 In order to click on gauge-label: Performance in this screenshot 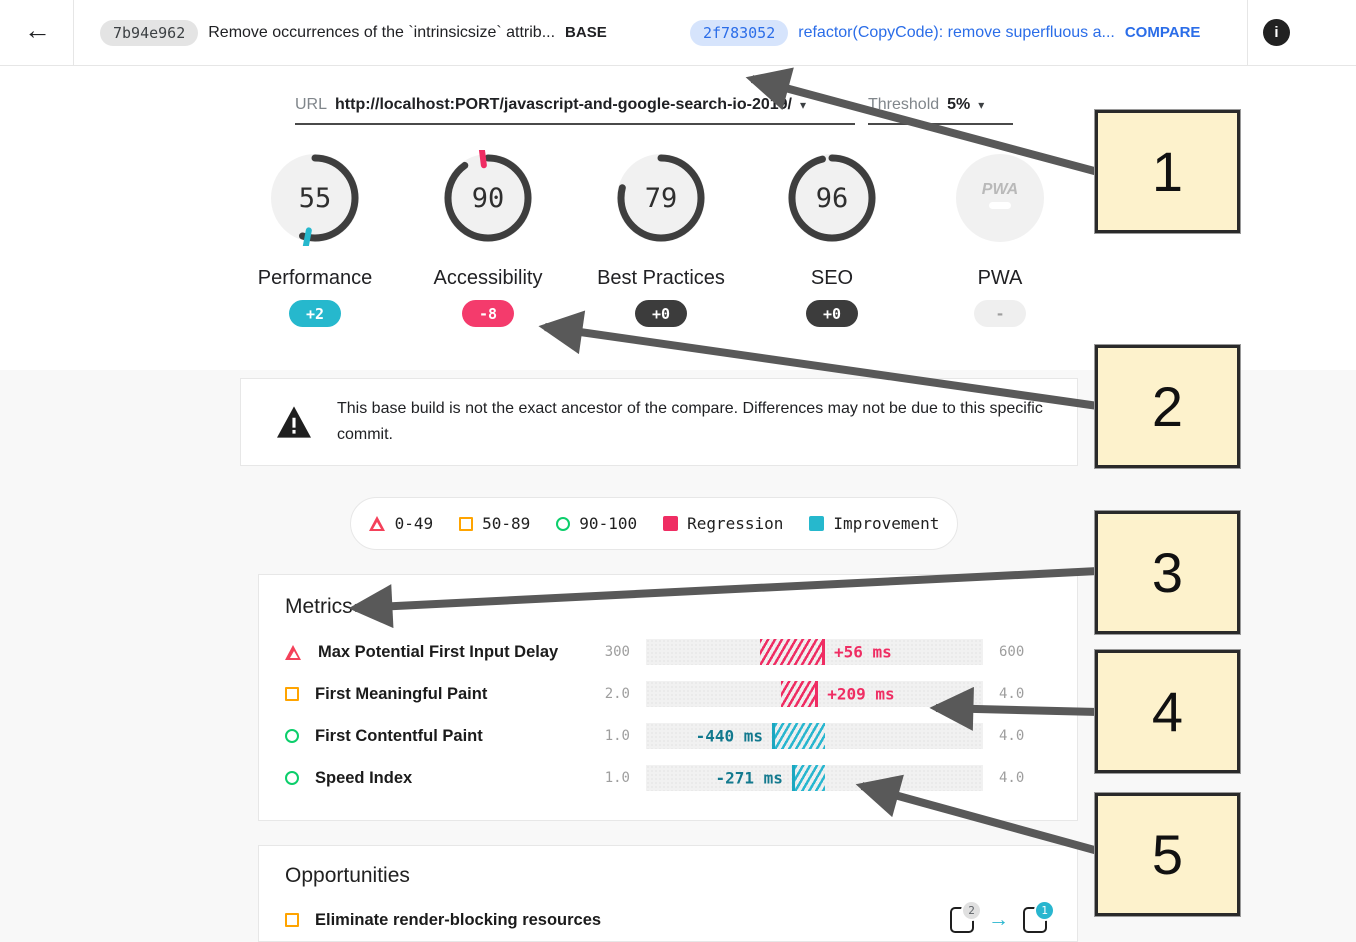, I will do `click(315, 278)`.